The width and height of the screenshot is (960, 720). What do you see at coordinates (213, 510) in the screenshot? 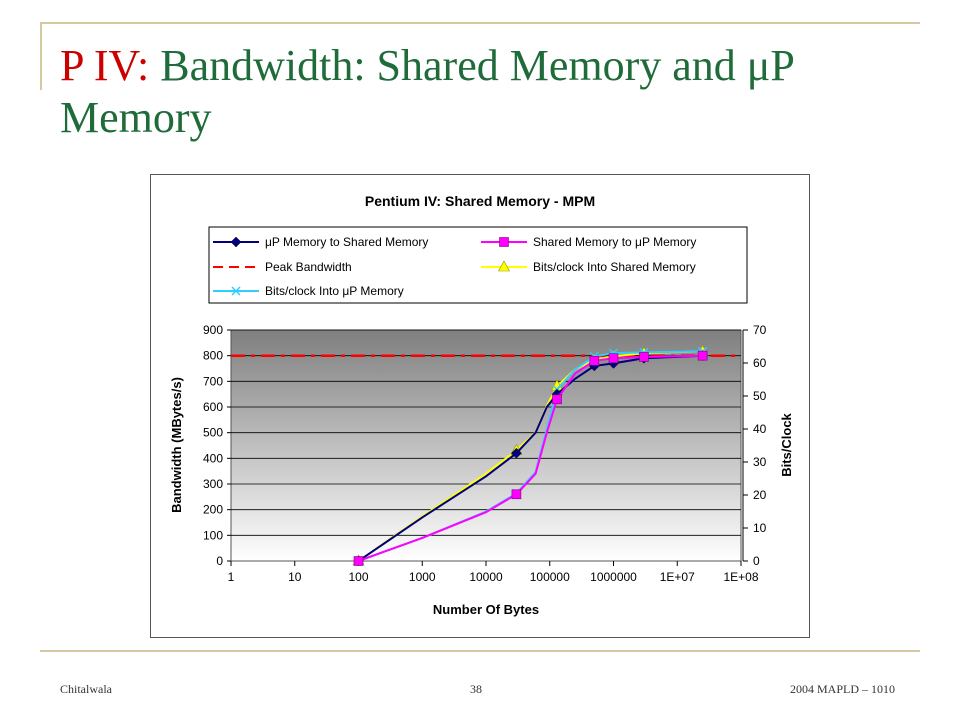
I see `y-tick-label: 200` at bounding box center [213, 510].